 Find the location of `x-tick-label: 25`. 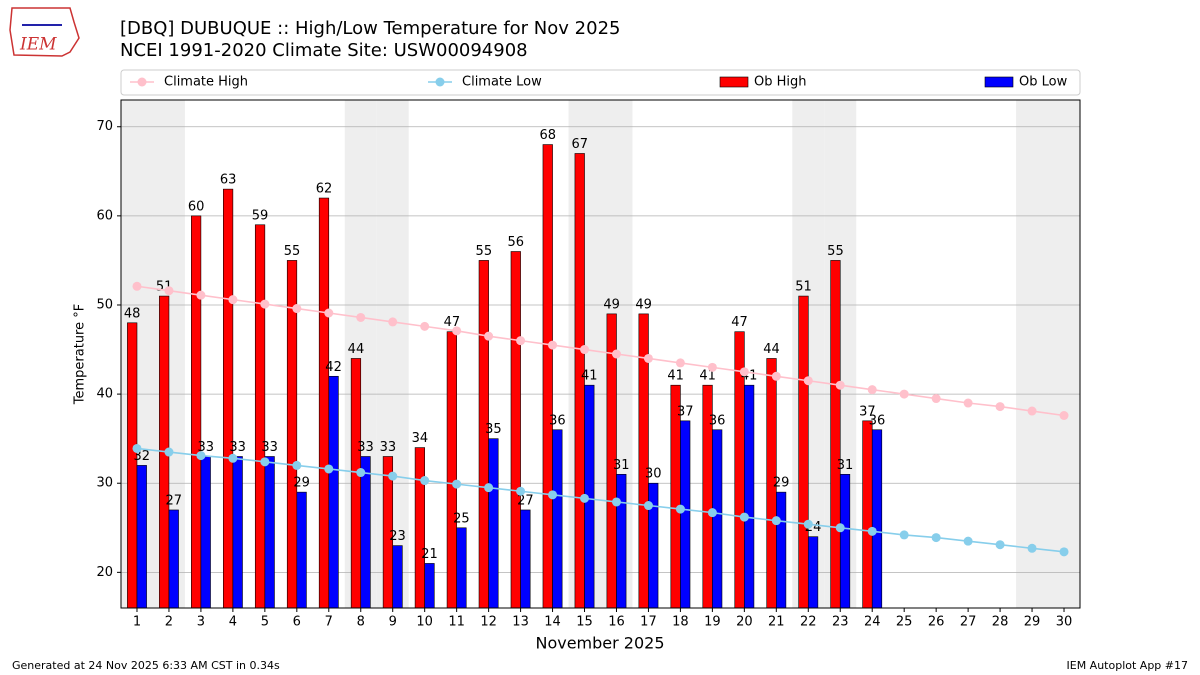

x-tick-label: 25 is located at coordinates (904, 622).